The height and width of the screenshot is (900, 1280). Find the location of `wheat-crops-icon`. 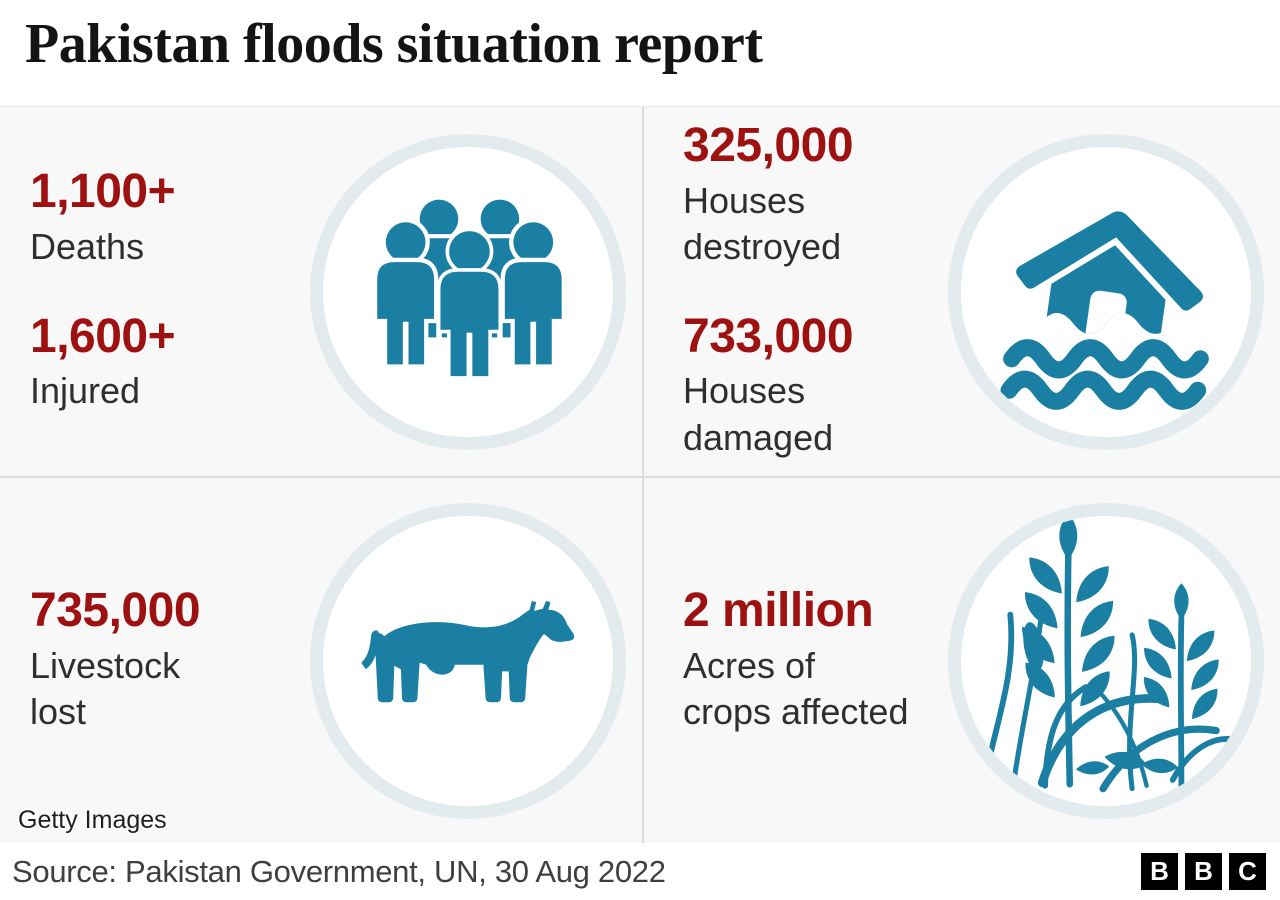

wheat-crops-icon is located at coordinates (1106, 661).